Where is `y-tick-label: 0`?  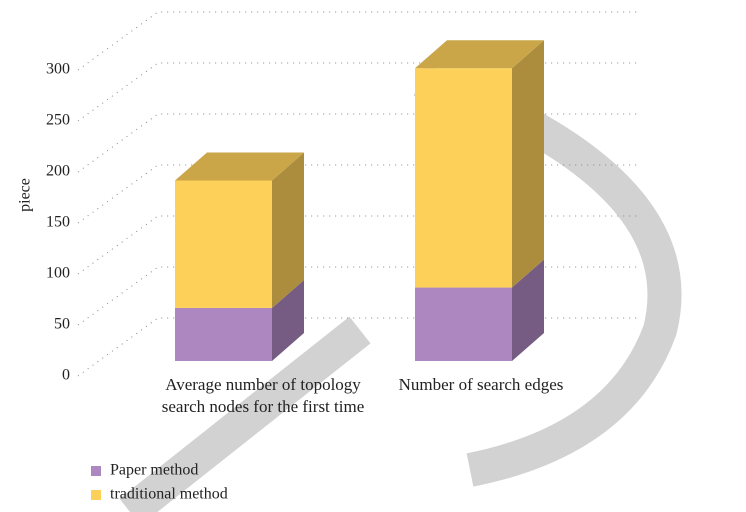 y-tick-label: 0 is located at coordinates (66, 375).